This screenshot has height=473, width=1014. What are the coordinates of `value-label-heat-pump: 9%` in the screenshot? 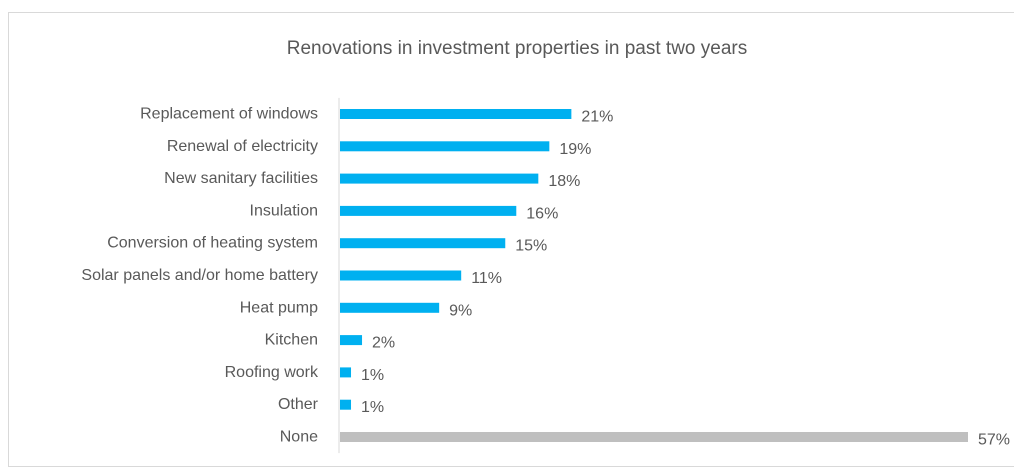 It's located at (460, 310).